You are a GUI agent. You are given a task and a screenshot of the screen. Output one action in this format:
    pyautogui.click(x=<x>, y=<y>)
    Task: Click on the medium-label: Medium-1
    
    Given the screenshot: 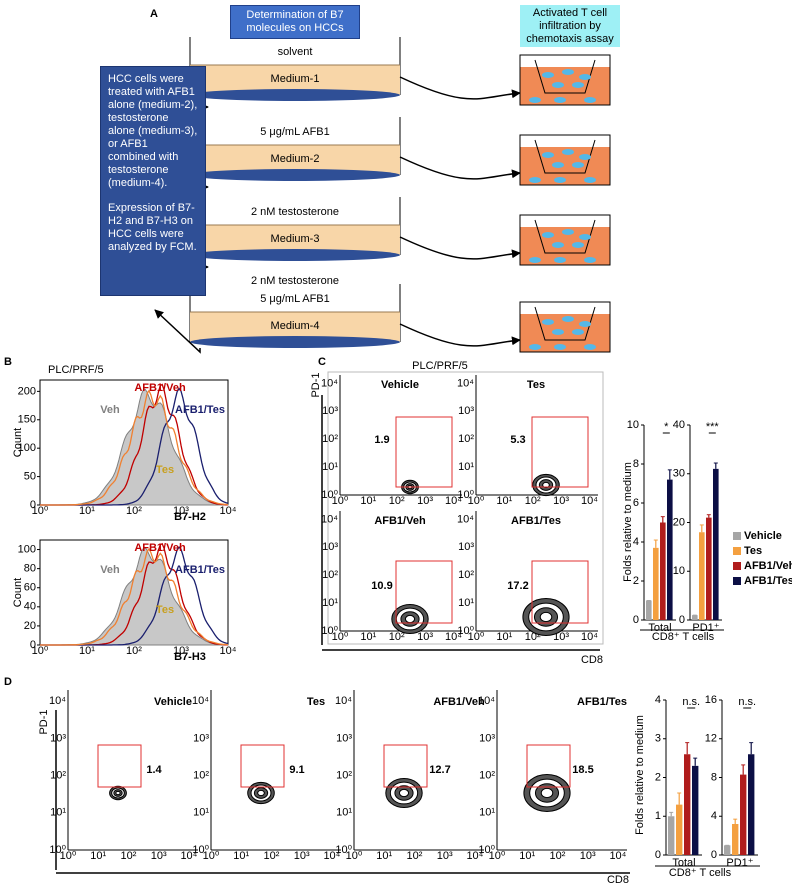 What is the action you would take?
    pyautogui.click(x=295, y=79)
    